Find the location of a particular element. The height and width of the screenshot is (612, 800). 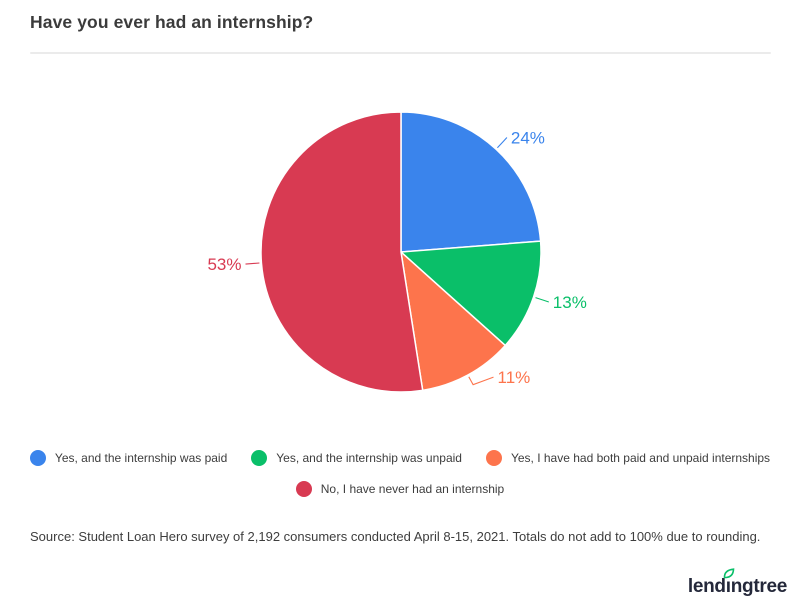

logo-text-end: ngtree is located at coordinates (759, 586).